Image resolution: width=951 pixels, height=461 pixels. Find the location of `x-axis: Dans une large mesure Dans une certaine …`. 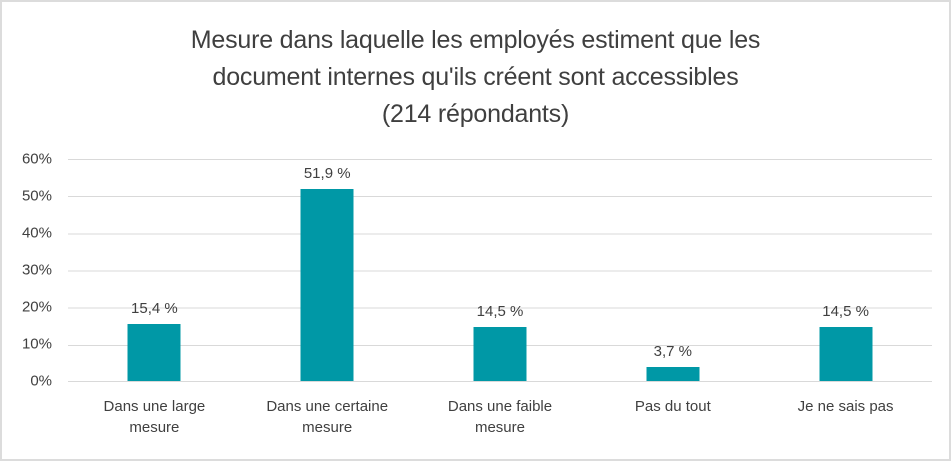

x-axis: Dans une large mesure Dans une certaine … is located at coordinates (500, 417).